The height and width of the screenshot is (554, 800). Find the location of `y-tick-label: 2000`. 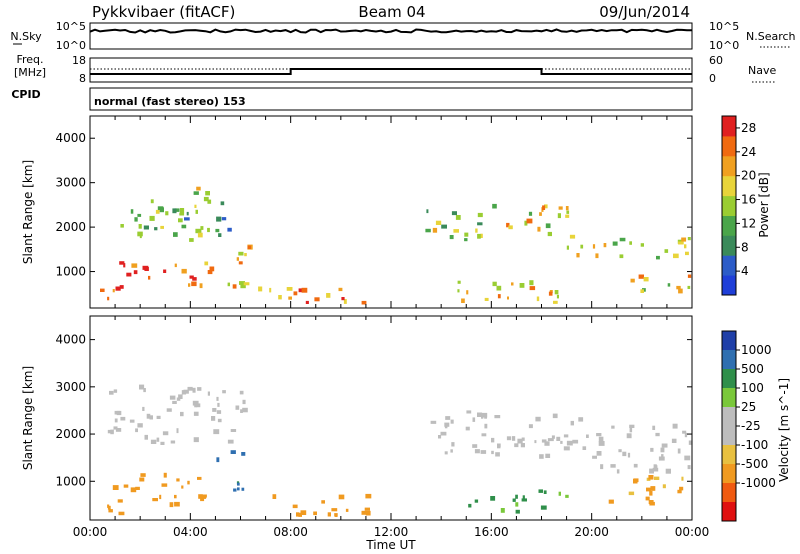

y-tick-label: 2000 is located at coordinates (70, 434).